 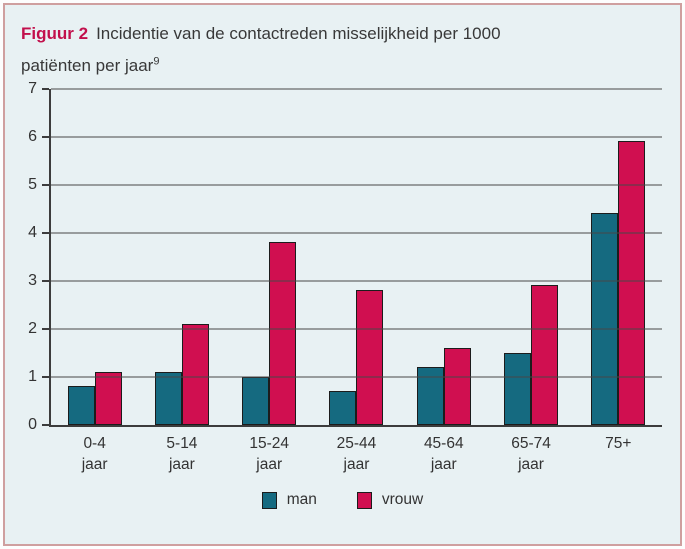 I want to click on reference-superscript: 9, so click(x=156, y=61).